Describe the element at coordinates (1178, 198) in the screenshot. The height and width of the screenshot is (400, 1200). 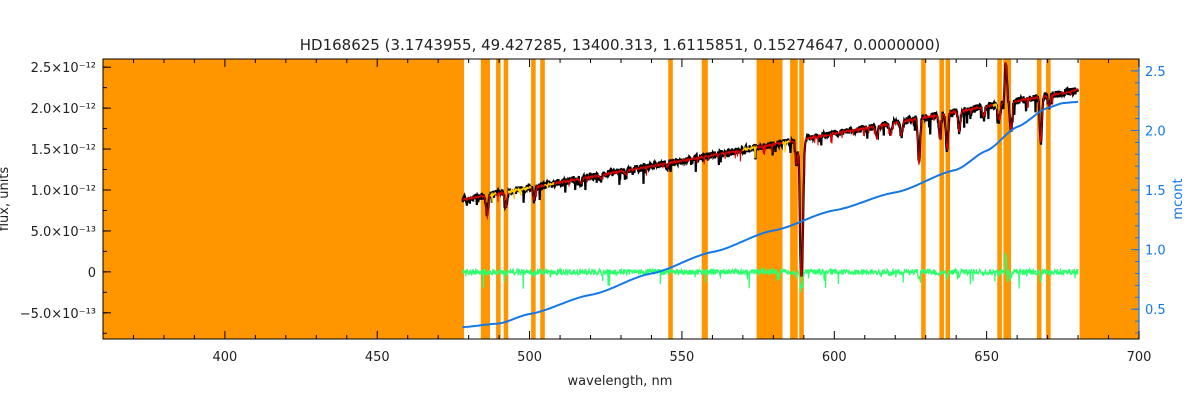
I see `y2-axis-label: mcont` at that location.